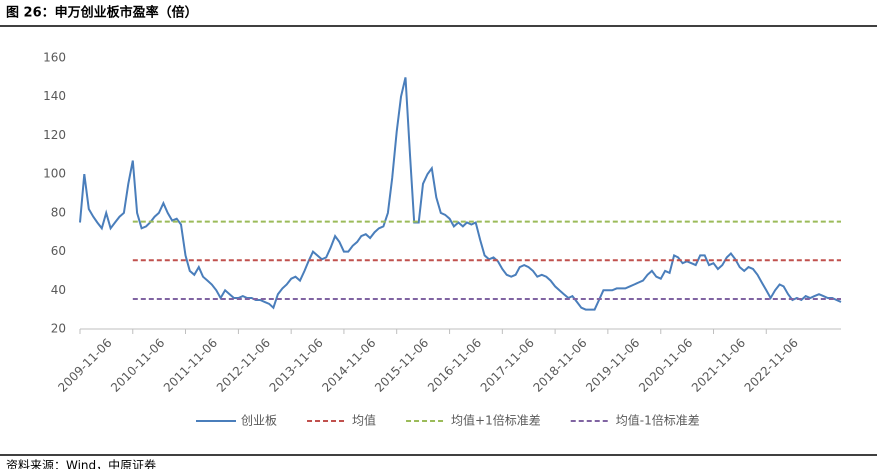 Image resolution: width=877 pixels, height=469 pixels. Describe the element at coordinates (58, 212) in the screenshot. I see `y-tick-label: 80` at that location.